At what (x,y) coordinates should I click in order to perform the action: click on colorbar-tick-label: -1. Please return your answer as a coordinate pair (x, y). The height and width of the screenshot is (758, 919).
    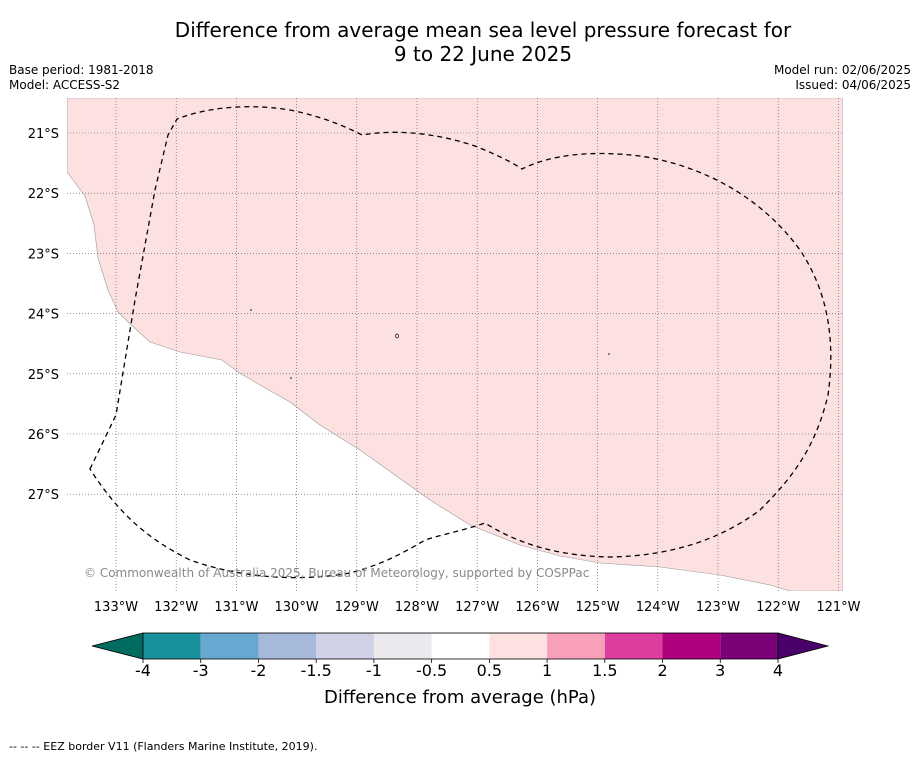
    Looking at the image, I should click on (374, 670).